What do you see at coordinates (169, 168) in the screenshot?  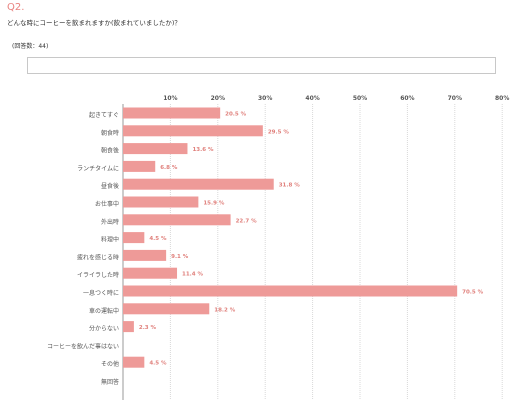 I see `value-label: 6.8 %` at bounding box center [169, 168].